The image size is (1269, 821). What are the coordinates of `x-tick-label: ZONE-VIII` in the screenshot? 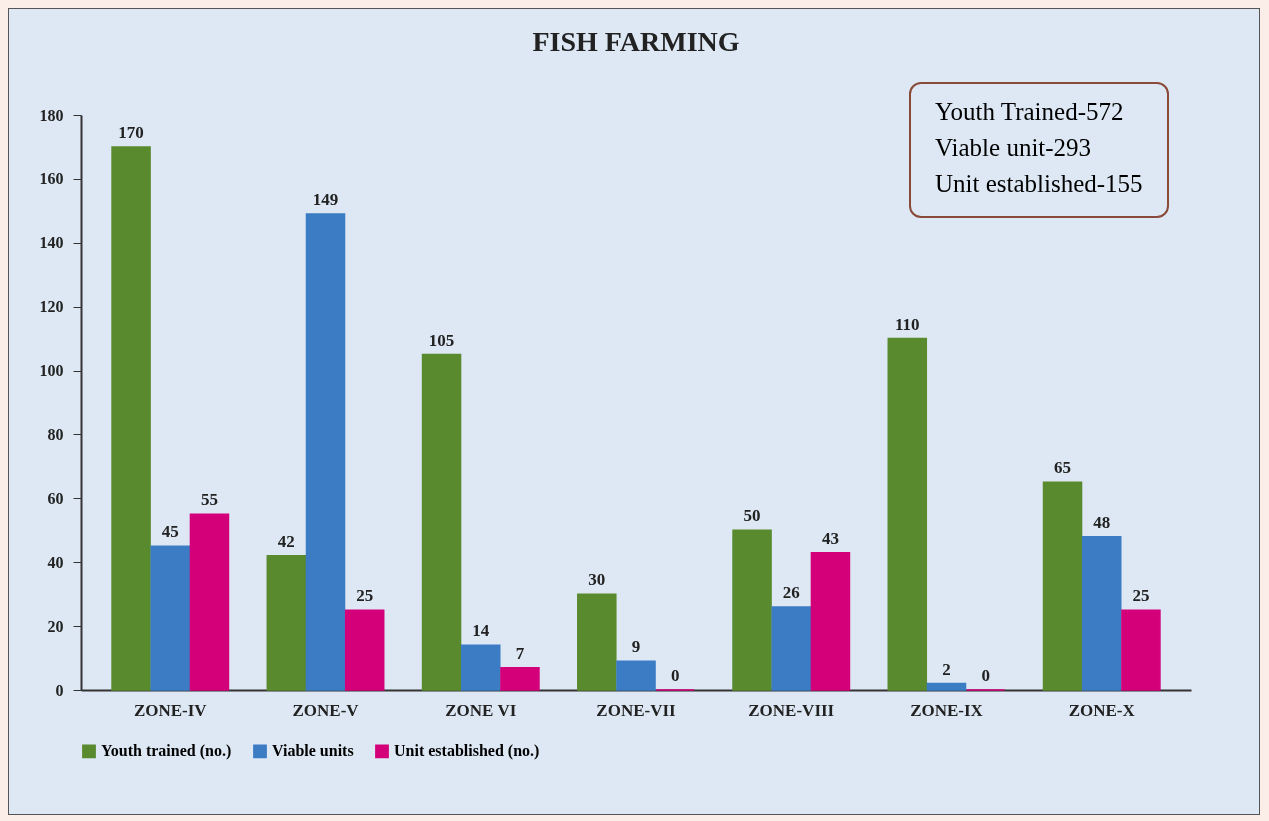 It's located at (791, 710).